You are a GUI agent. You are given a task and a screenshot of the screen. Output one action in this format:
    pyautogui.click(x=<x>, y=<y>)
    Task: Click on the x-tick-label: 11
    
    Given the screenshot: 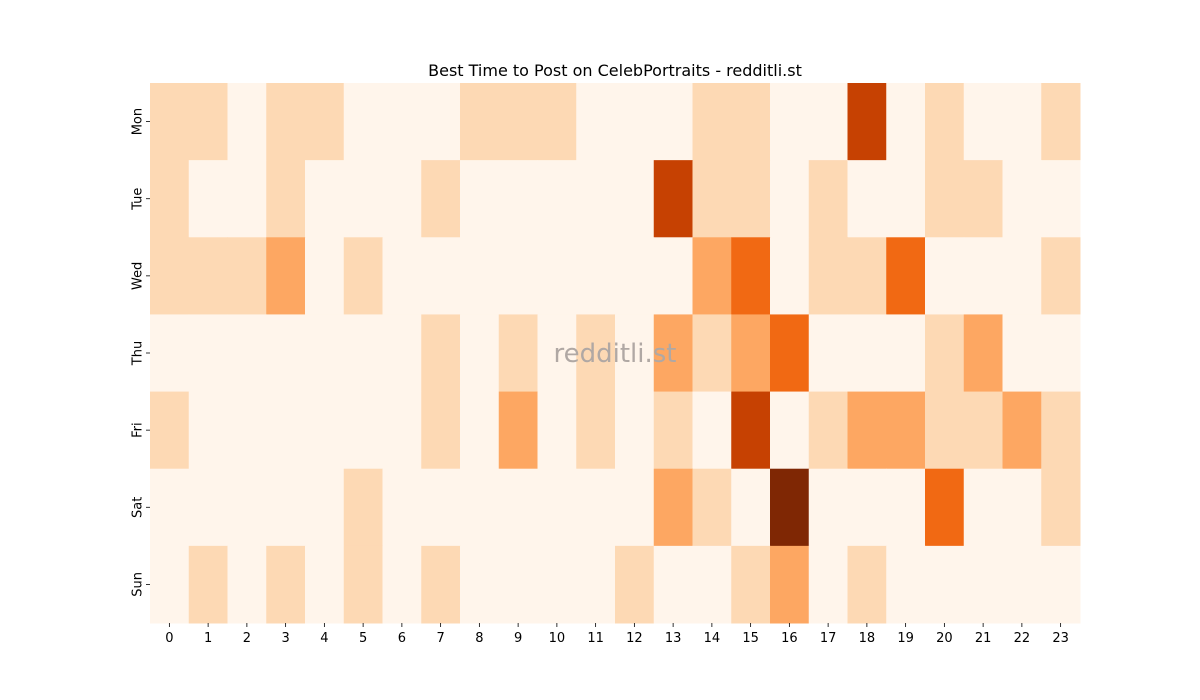 What is the action you would take?
    pyautogui.click(x=595, y=638)
    